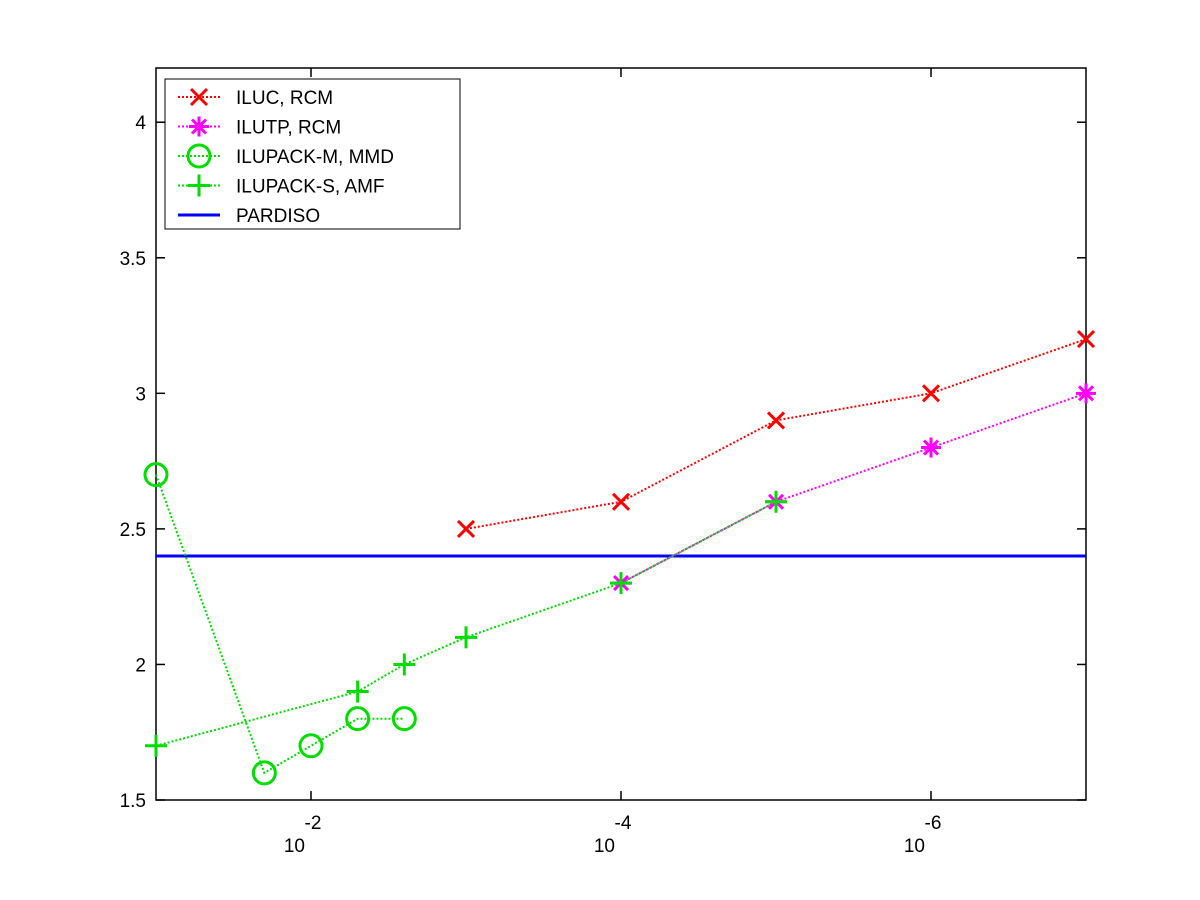  Describe the element at coordinates (133, 530) in the screenshot. I see `y-tick-label: 2.5` at that location.